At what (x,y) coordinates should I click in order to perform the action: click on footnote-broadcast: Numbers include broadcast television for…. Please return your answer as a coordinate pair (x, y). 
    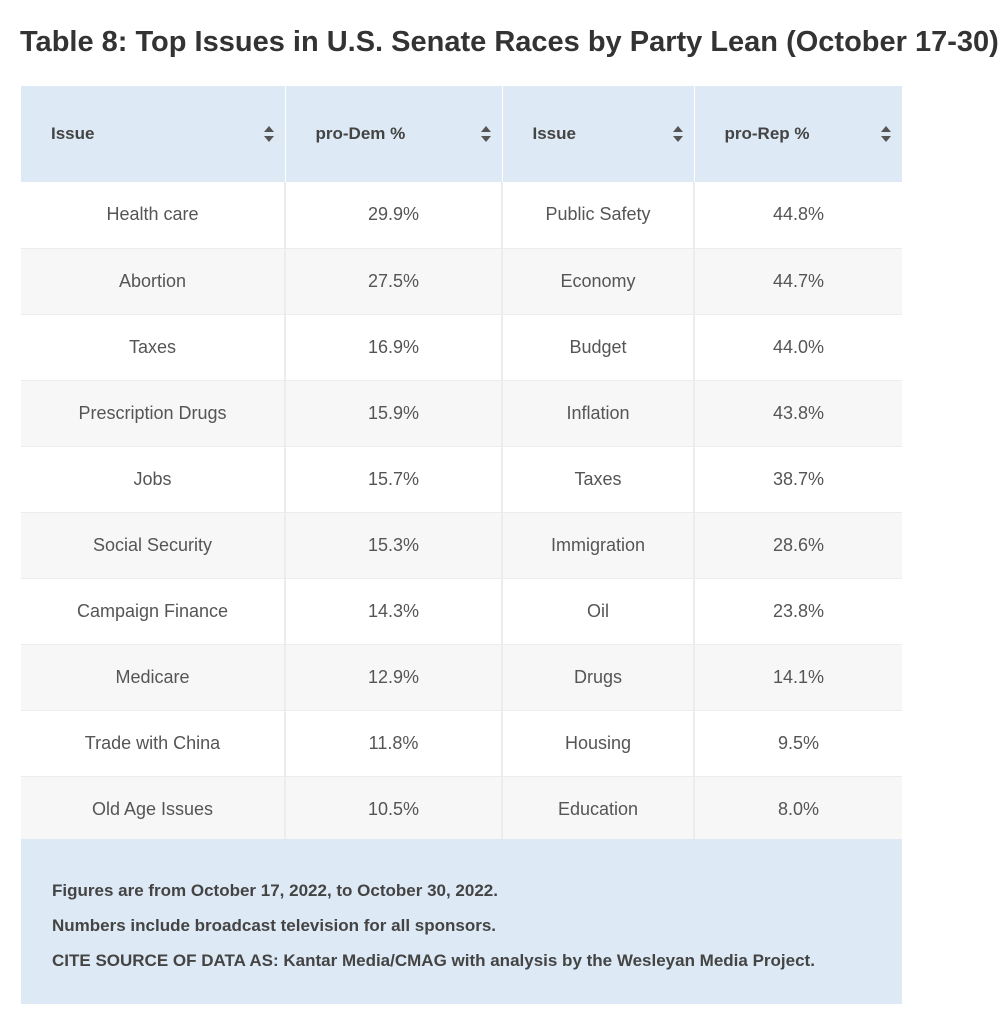
    Looking at the image, I should click on (274, 925).